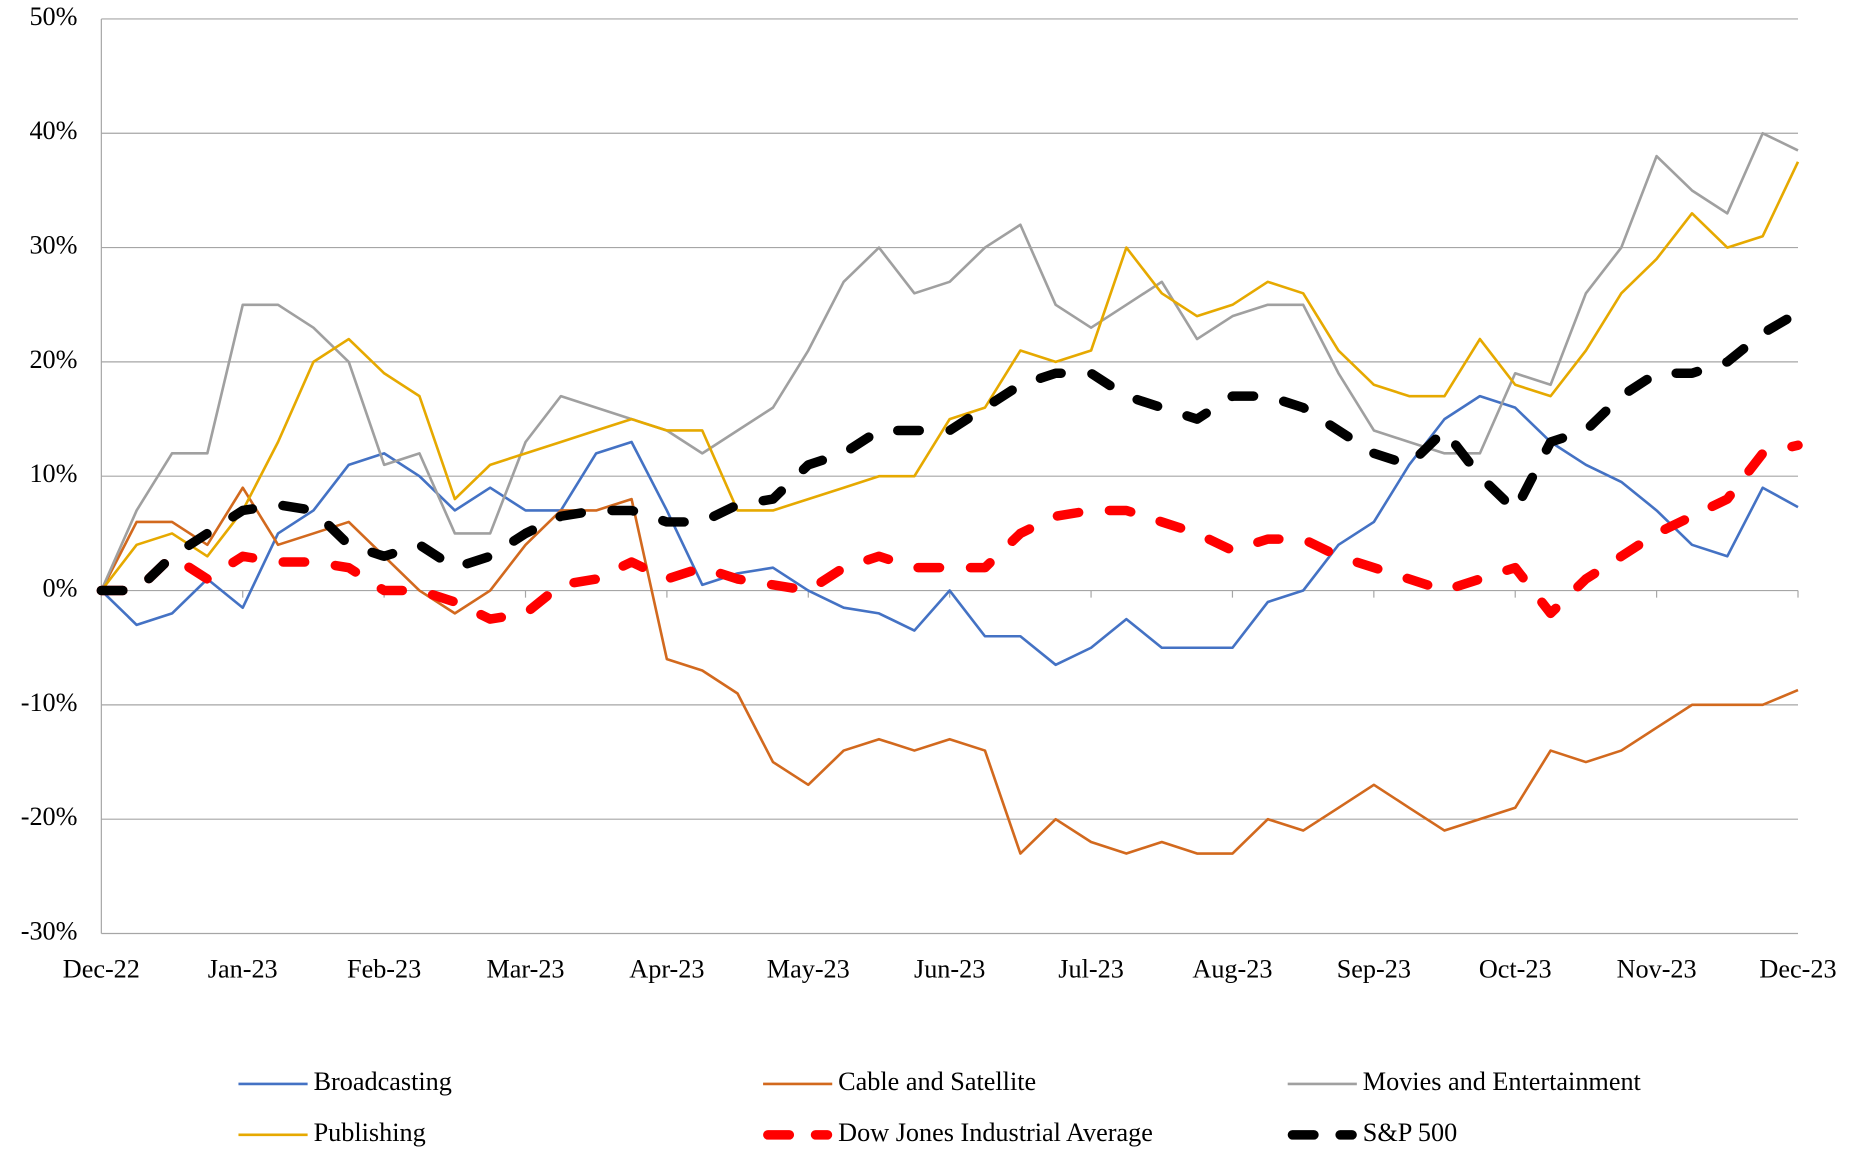 The image size is (1860, 1155). Describe the element at coordinates (1515, 968) in the screenshot. I see `x-tick-label: Oct-23` at that location.